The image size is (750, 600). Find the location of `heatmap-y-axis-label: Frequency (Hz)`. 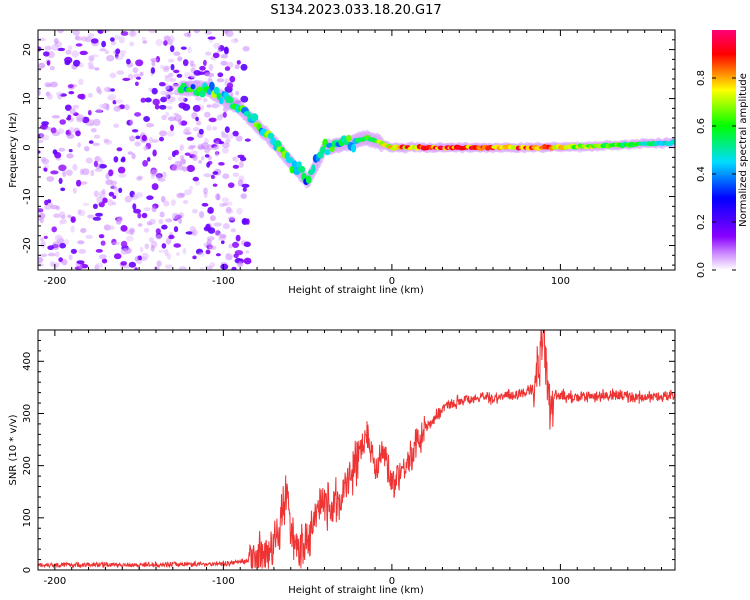

heatmap-y-axis-label: Frequency (Hz) is located at coordinates (13, 150).